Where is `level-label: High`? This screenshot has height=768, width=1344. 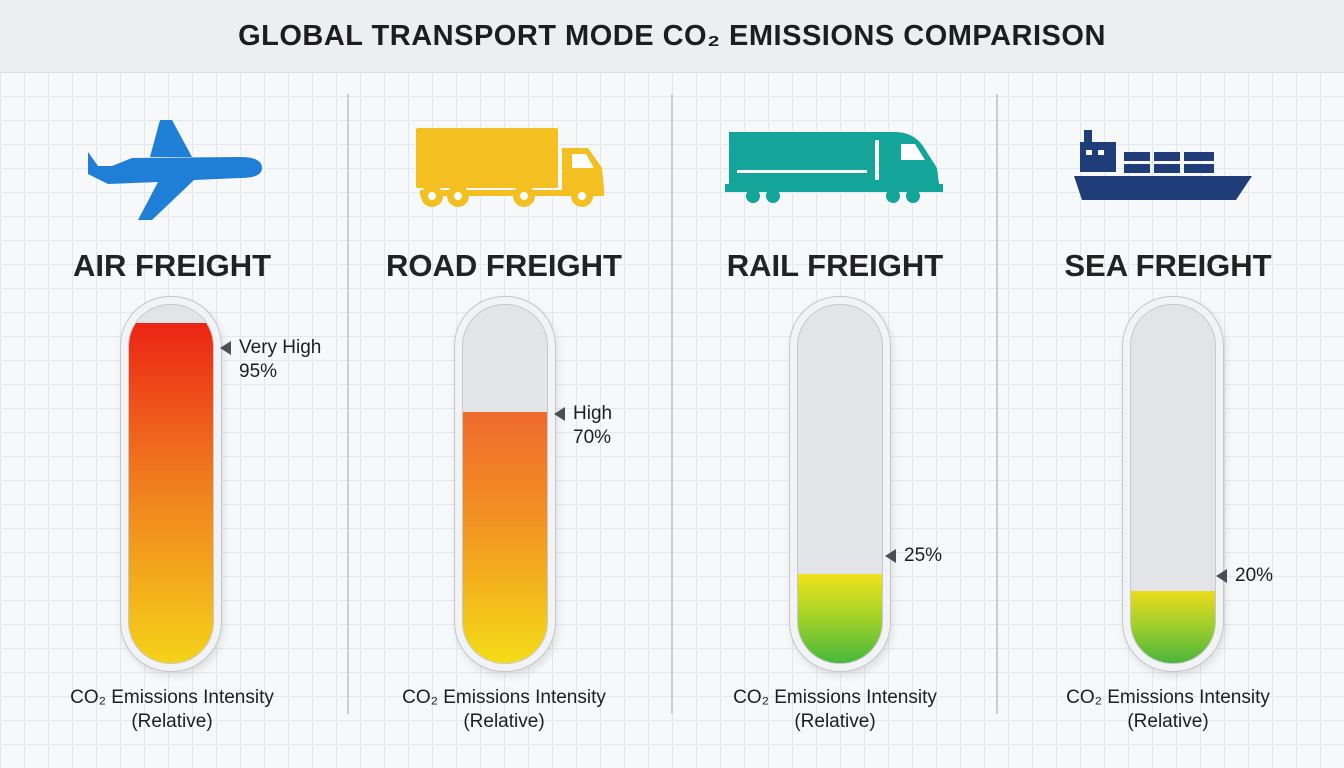
level-label: High is located at coordinates (593, 413).